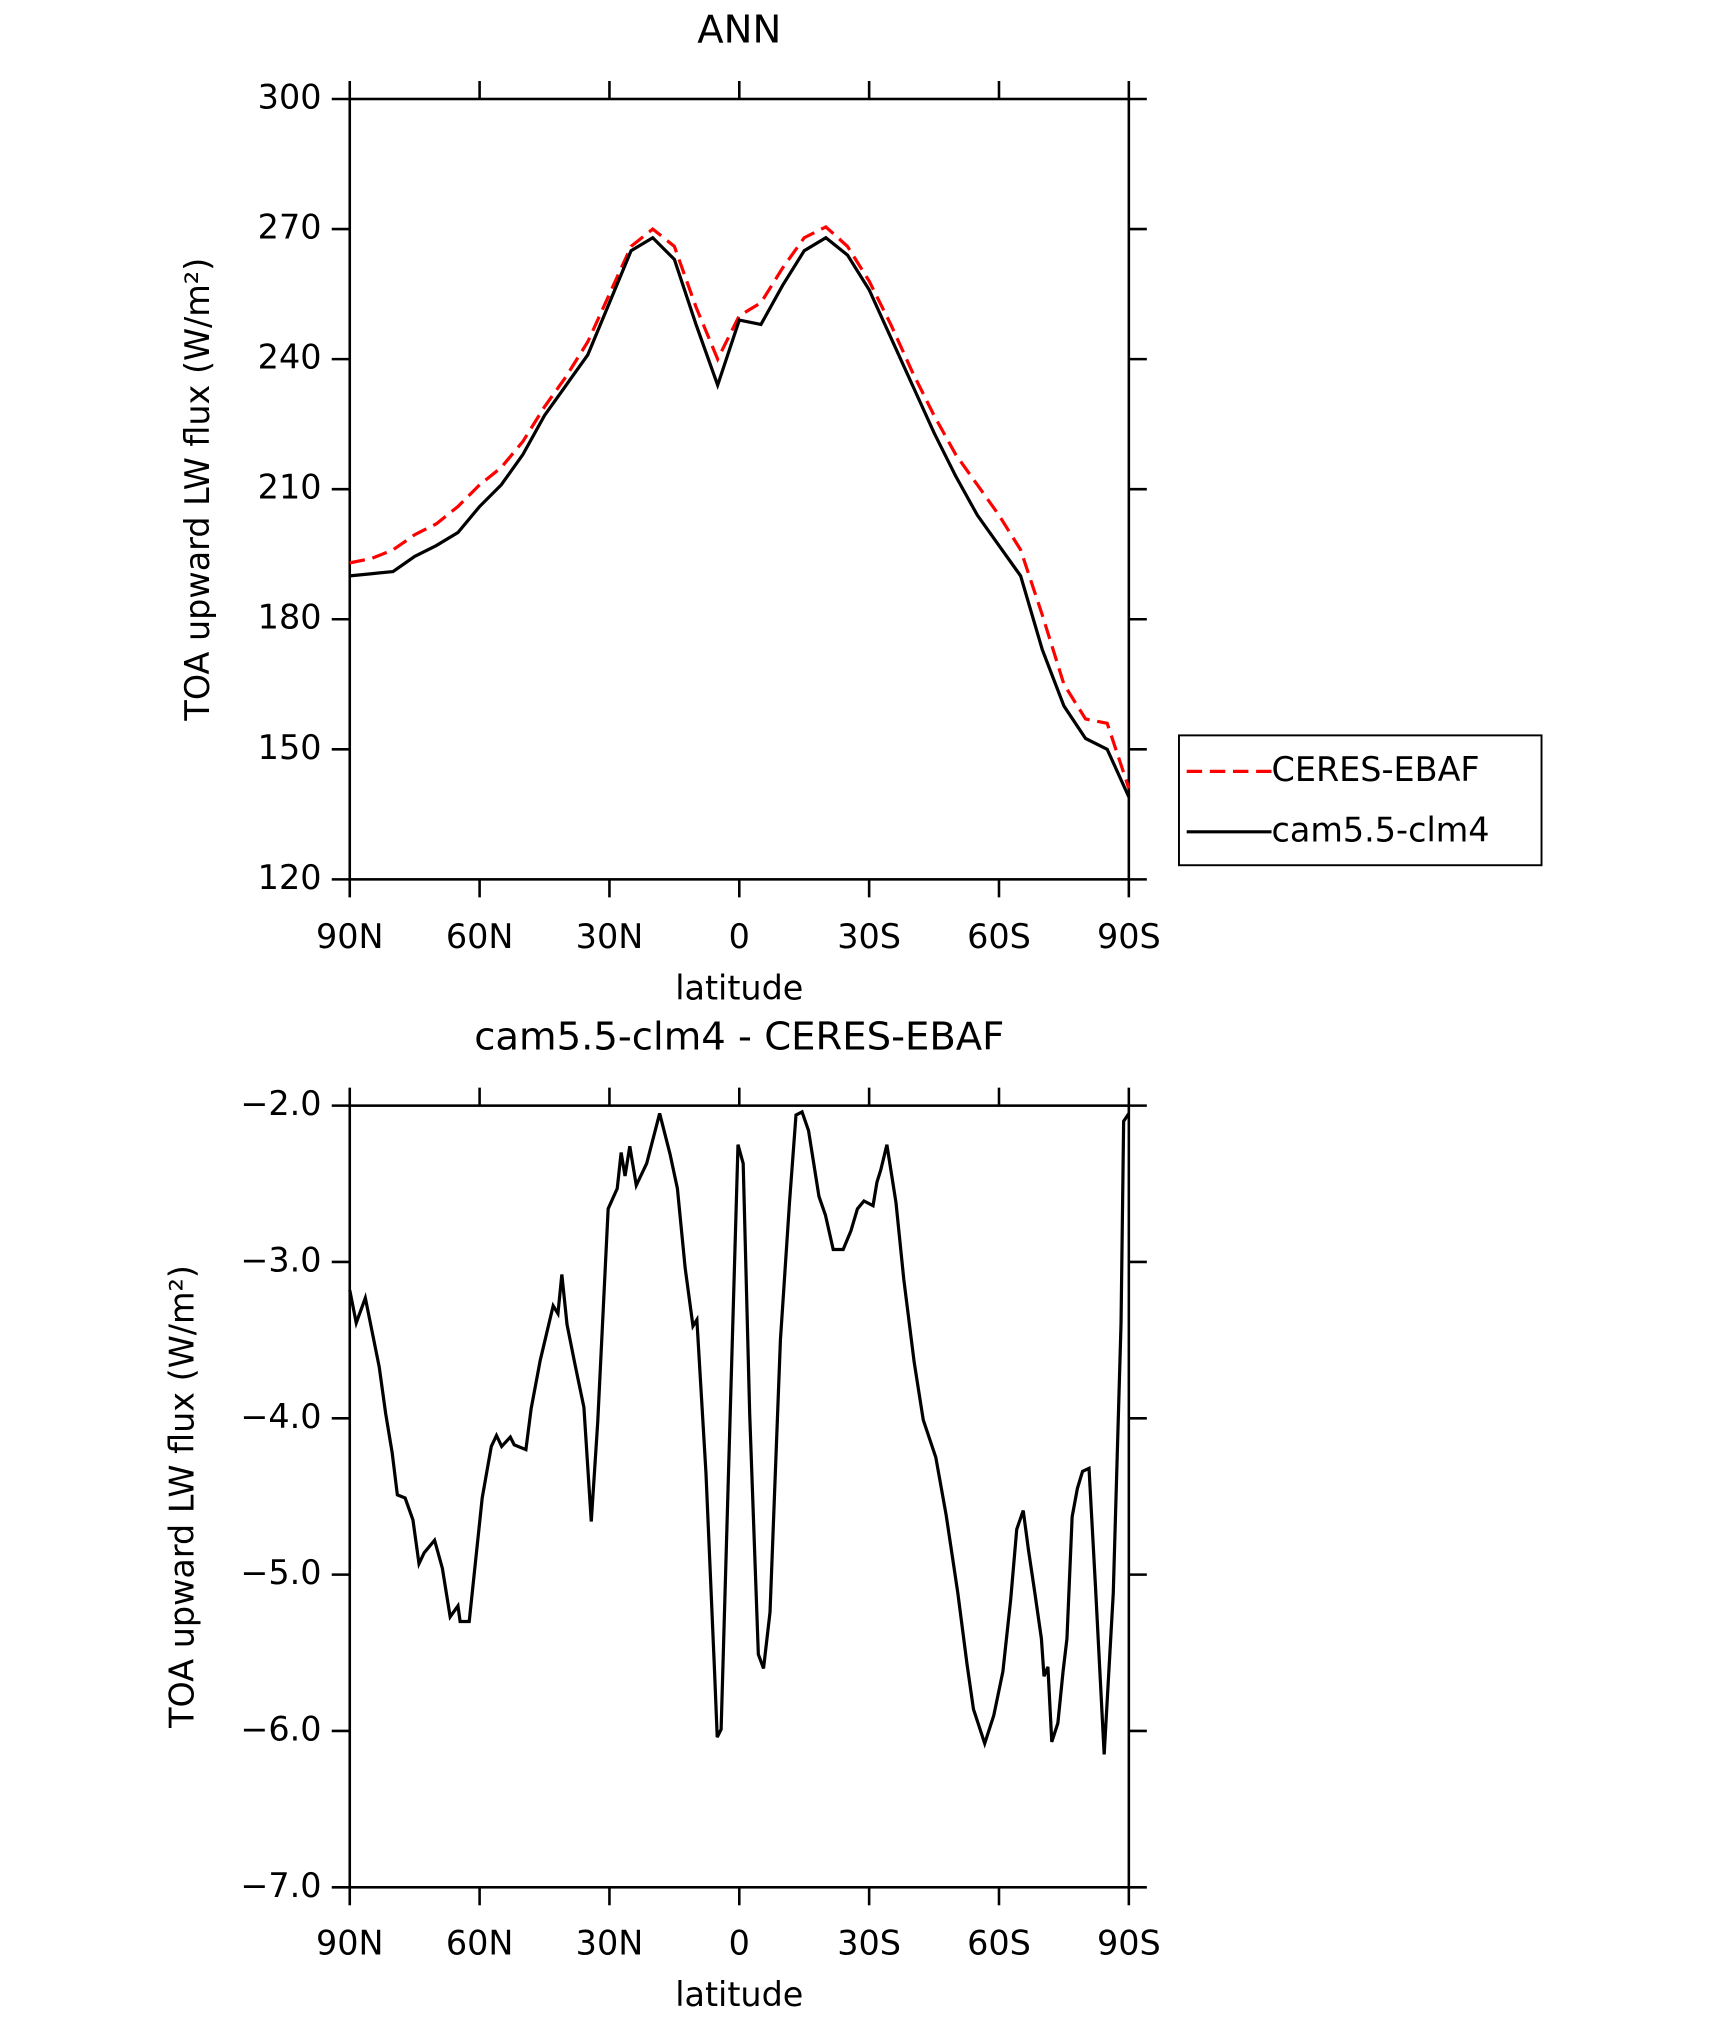 Image resolution: width=1710 pixels, height=2021 pixels. What do you see at coordinates (739, 1036) in the screenshot?
I see `chart-title: cam5.5-clm4 - CERES-EBAF` at bounding box center [739, 1036].